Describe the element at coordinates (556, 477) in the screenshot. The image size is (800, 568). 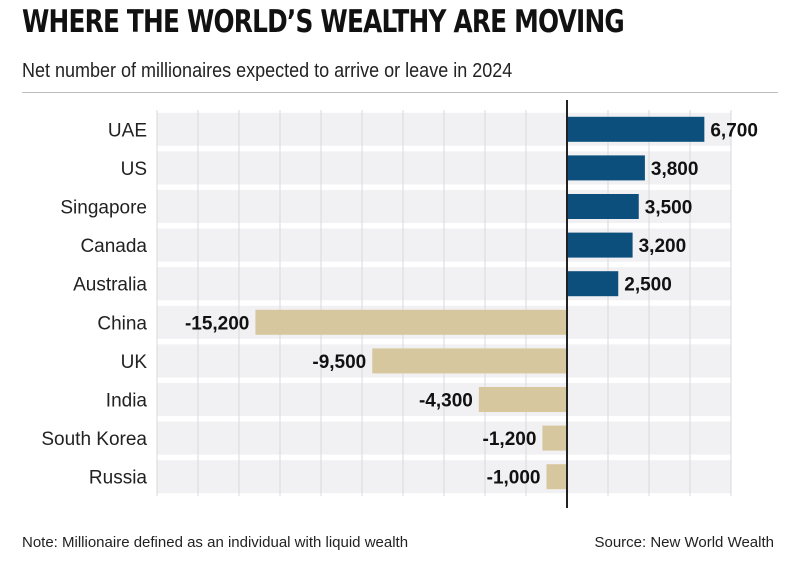
I see `bar-russia` at that location.